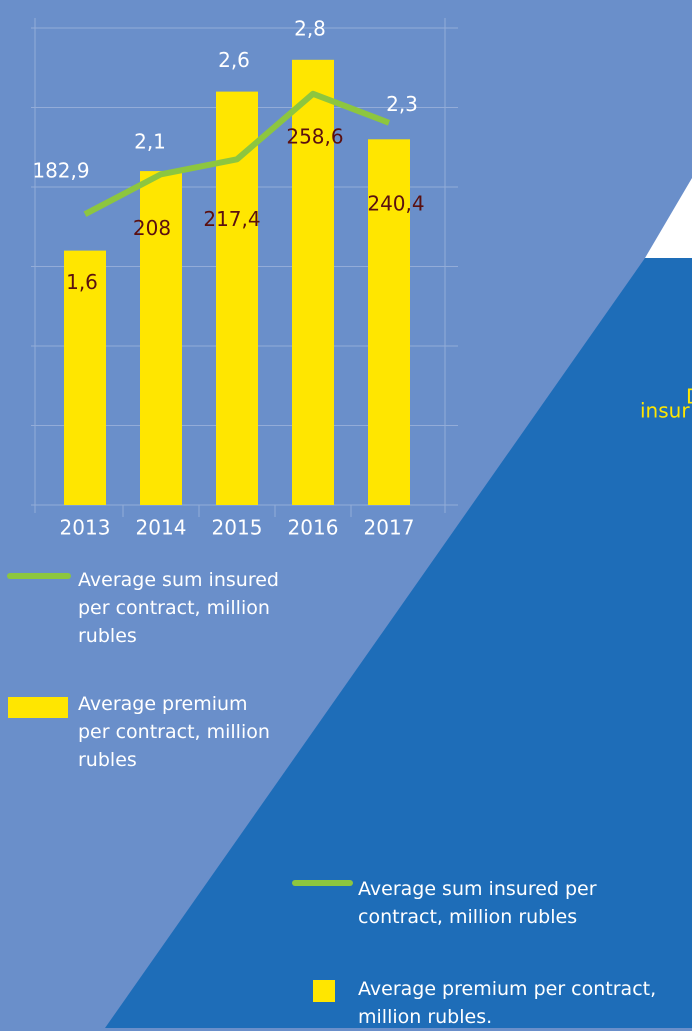 The height and width of the screenshot is (1031, 692). I want to click on value-label: 258,6, so click(314, 136).